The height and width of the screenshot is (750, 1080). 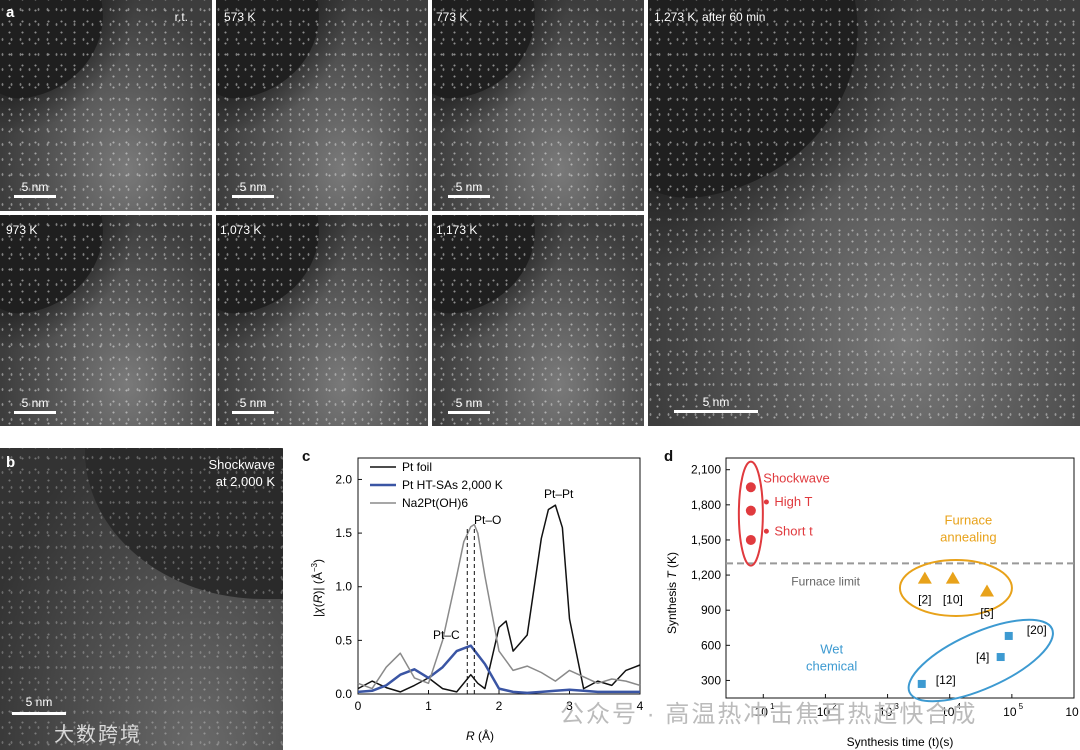 I want to click on stem-image-573k: 573 K 5 nm, so click(x=322, y=105).